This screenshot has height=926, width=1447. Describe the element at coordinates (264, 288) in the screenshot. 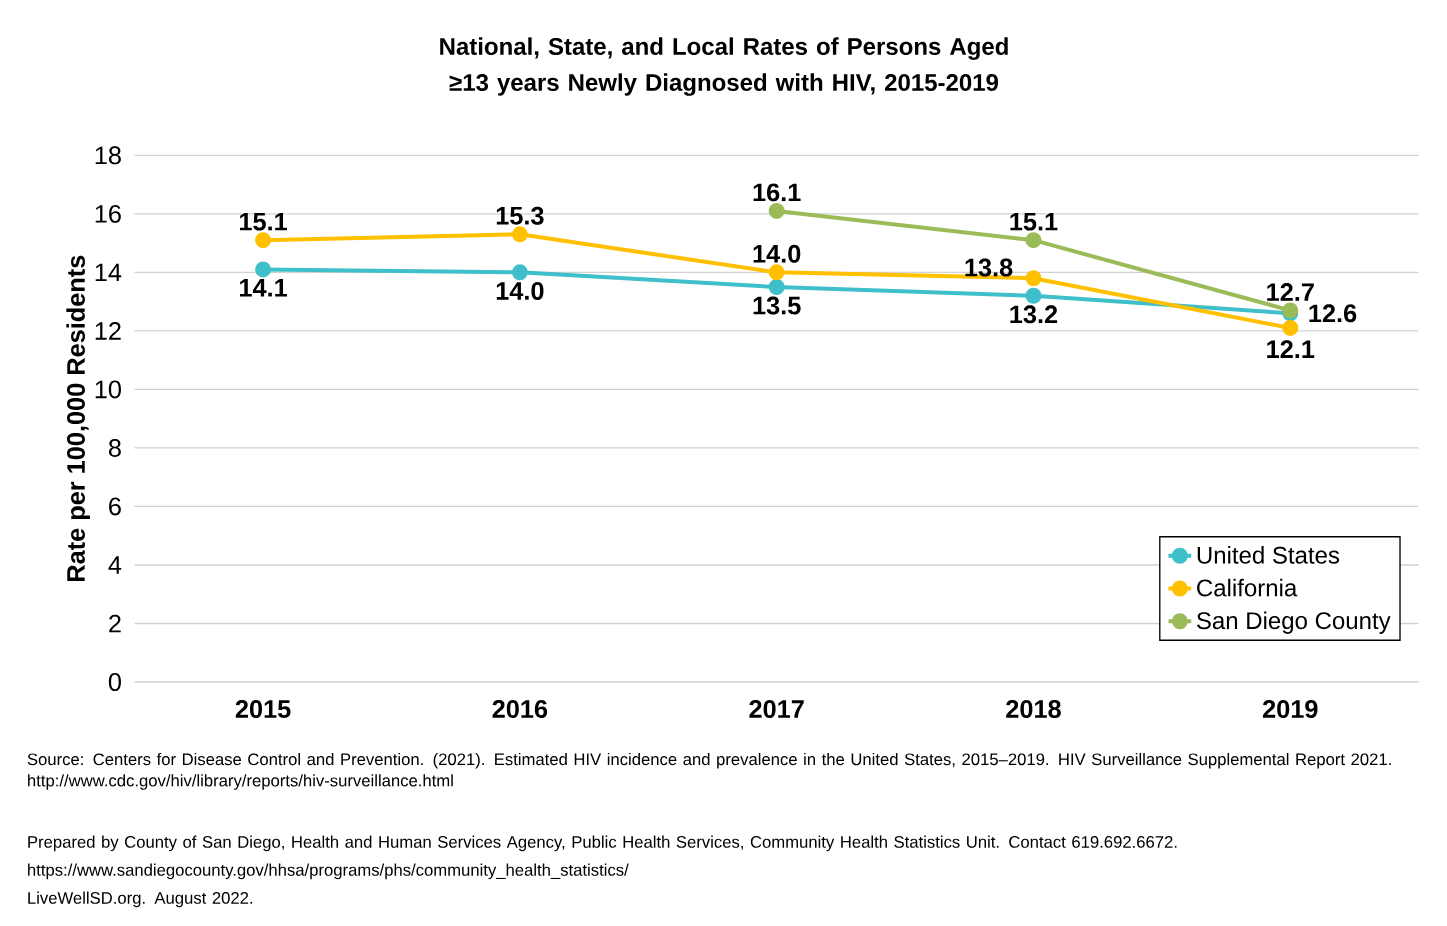

I see `data-label: 14.1` at that location.